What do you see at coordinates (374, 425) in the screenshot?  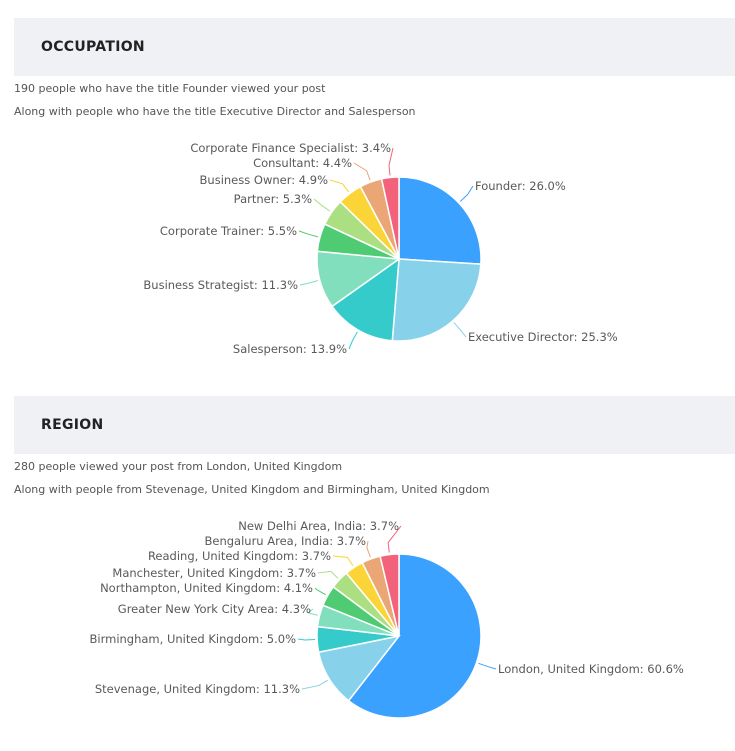 I see `region-header: REGION` at bounding box center [374, 425].